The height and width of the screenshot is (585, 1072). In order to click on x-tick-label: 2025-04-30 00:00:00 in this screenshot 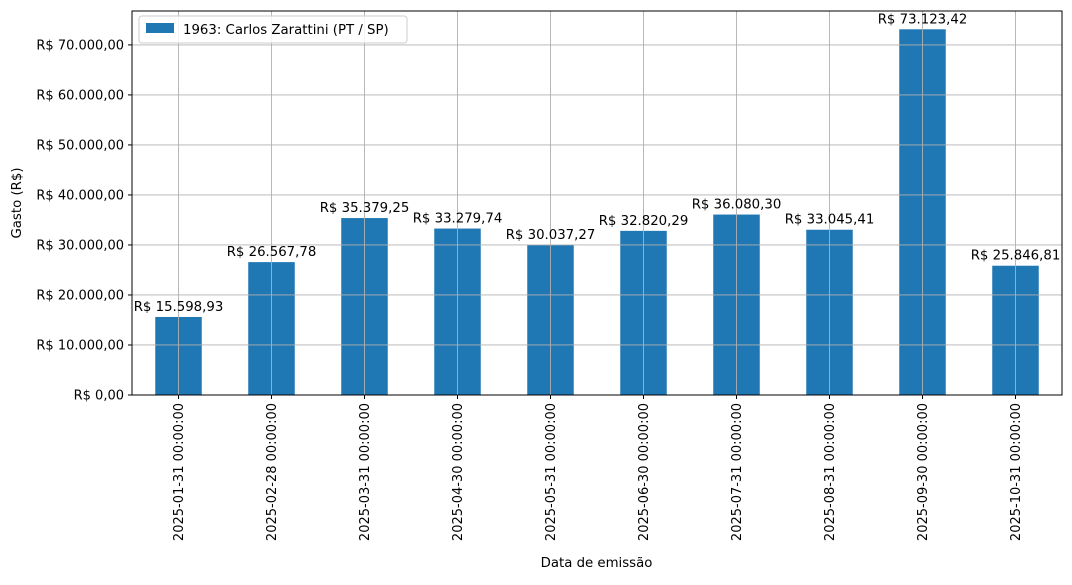, I will do `click(458, 472)`.